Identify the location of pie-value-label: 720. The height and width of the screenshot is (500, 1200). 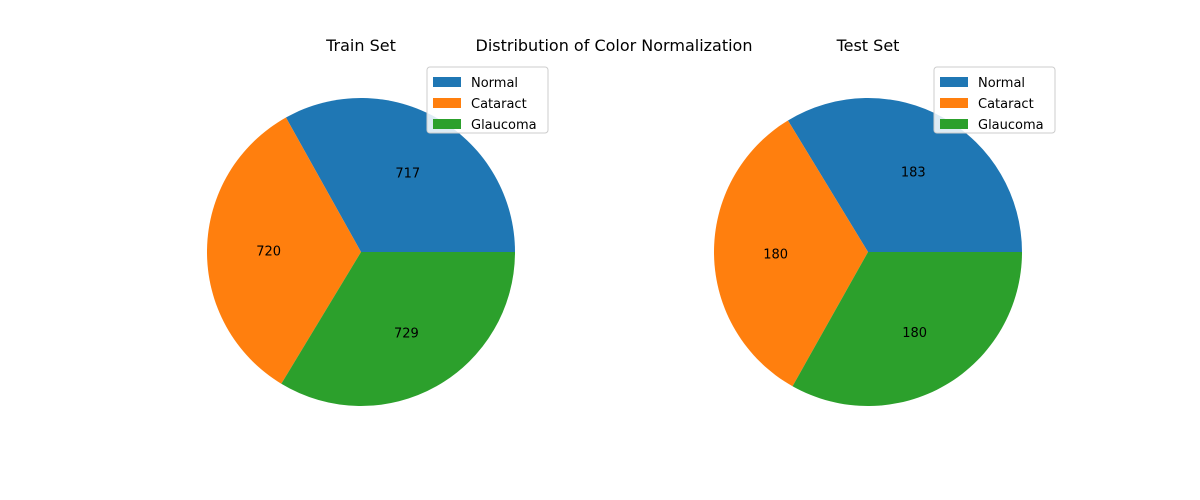
(268, 251).